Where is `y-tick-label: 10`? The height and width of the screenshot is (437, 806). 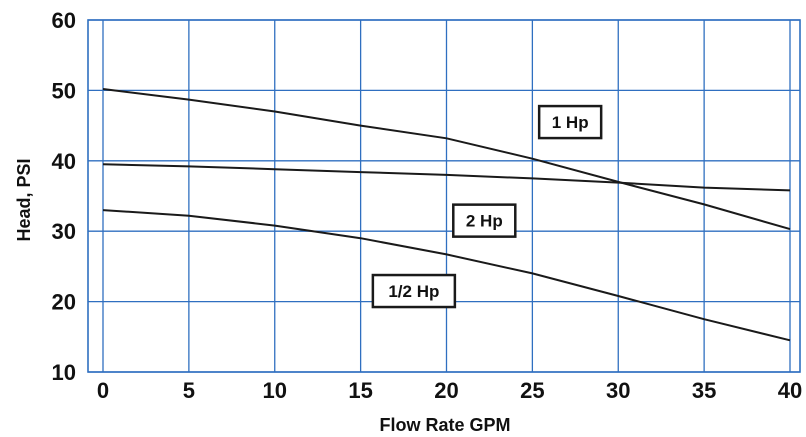 y-tick-label: 10 is located at coordinates (64, 372).